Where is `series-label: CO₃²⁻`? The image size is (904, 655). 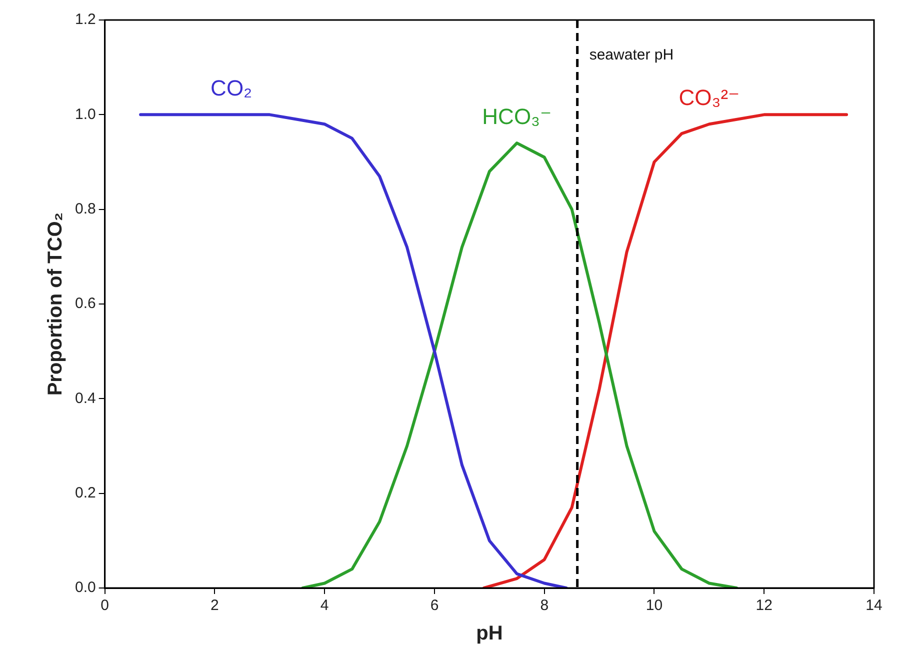 series-label: CO₃²⁻ is located at coordinates (709, 97).